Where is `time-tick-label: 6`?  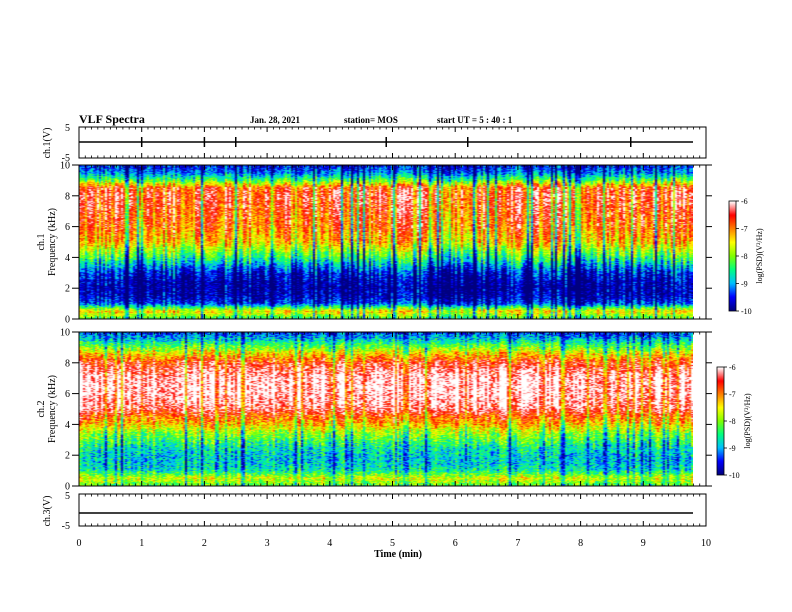 time-tick-label: 6 is located at coordinates (455, 543).